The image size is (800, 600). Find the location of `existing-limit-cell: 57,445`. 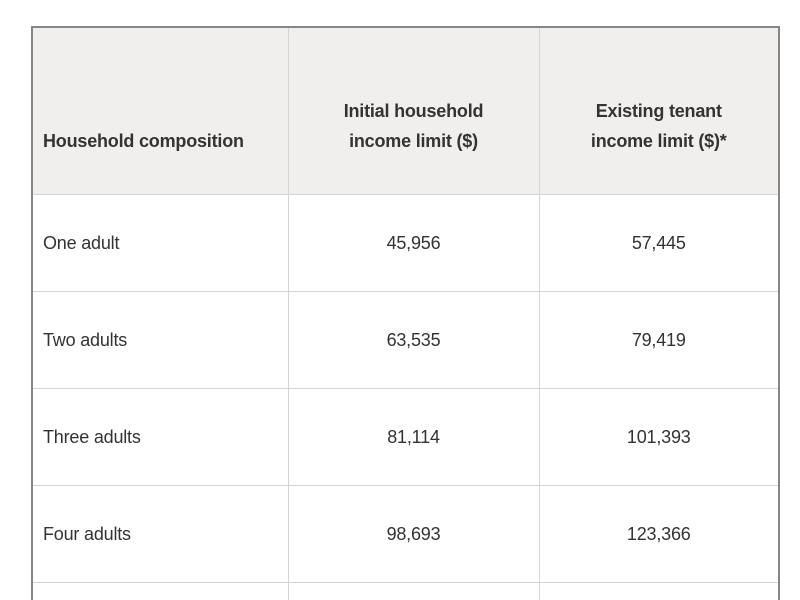

existing-limit-cell: 57,445 is located at coordinates (659, 243).